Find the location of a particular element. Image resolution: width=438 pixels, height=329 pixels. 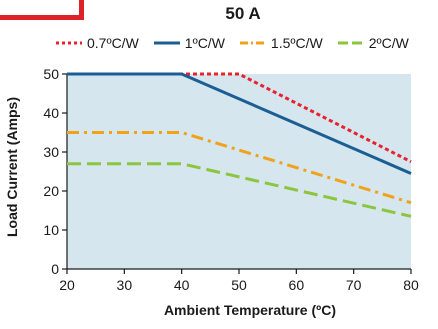

legend-item: 1ºC/W is located at coordinates (189, 43).